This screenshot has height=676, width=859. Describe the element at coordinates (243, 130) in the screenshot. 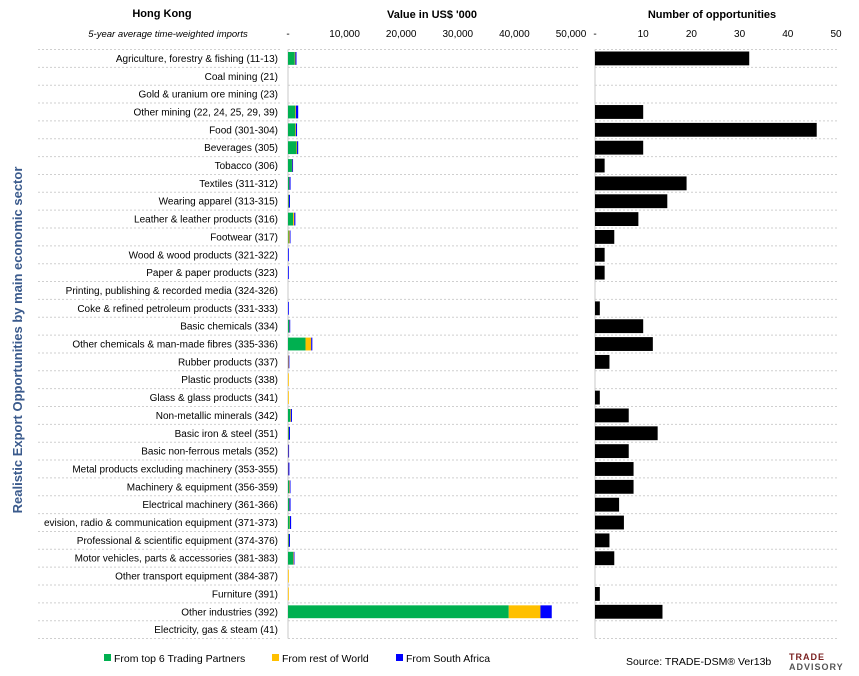

I see `category-label: Food (301-304)` at that location.